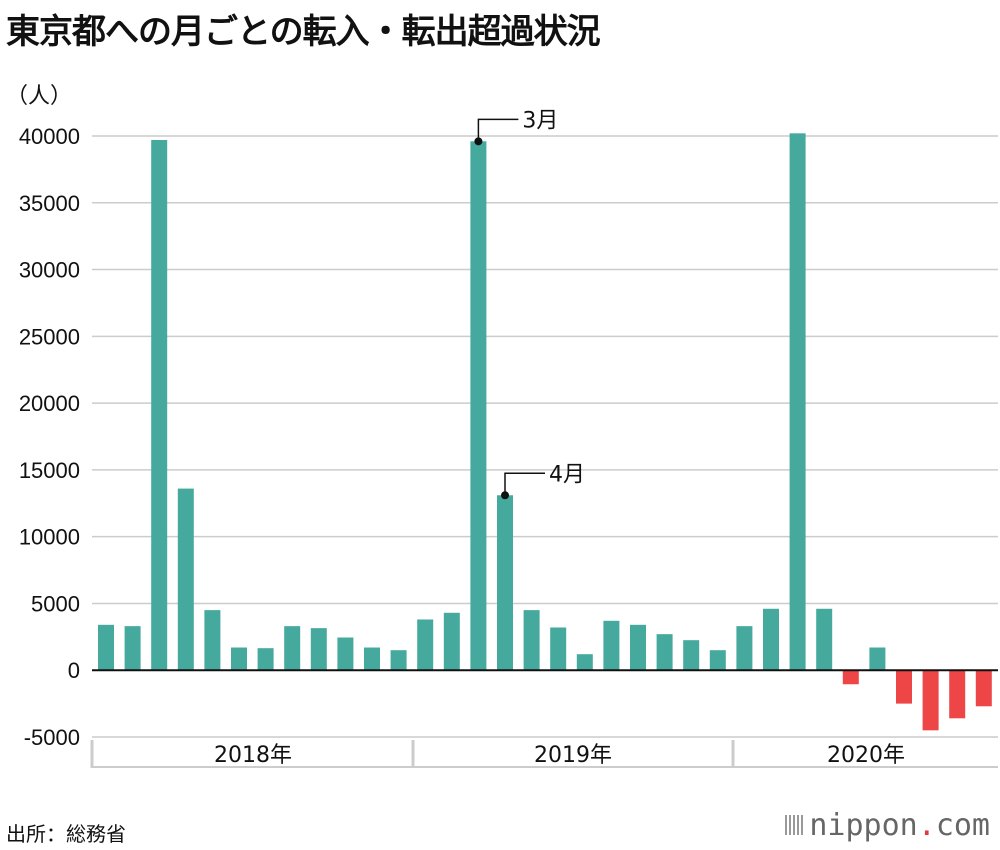 This screenshot has height=850, width=1000. Describe the element at coordinates (303, 32) in the screenshot. I see `chart-title: 東京都への月ごとの転入・転出超過状況` at that location.